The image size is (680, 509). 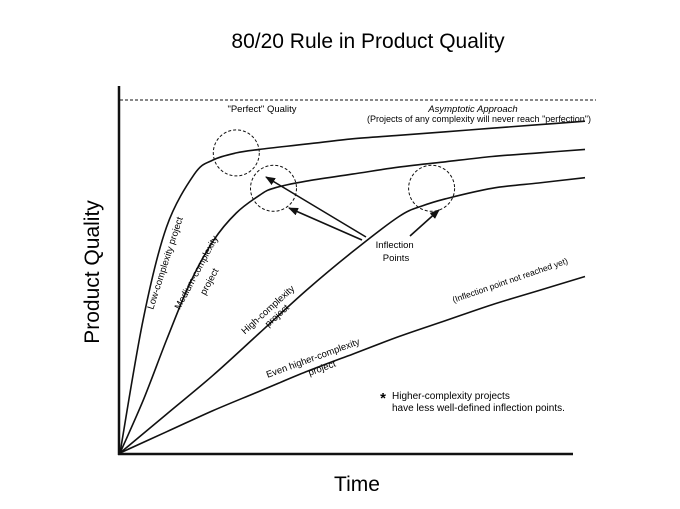 I want to click on footnote-asterisk: *, so click(x=383, y=398).